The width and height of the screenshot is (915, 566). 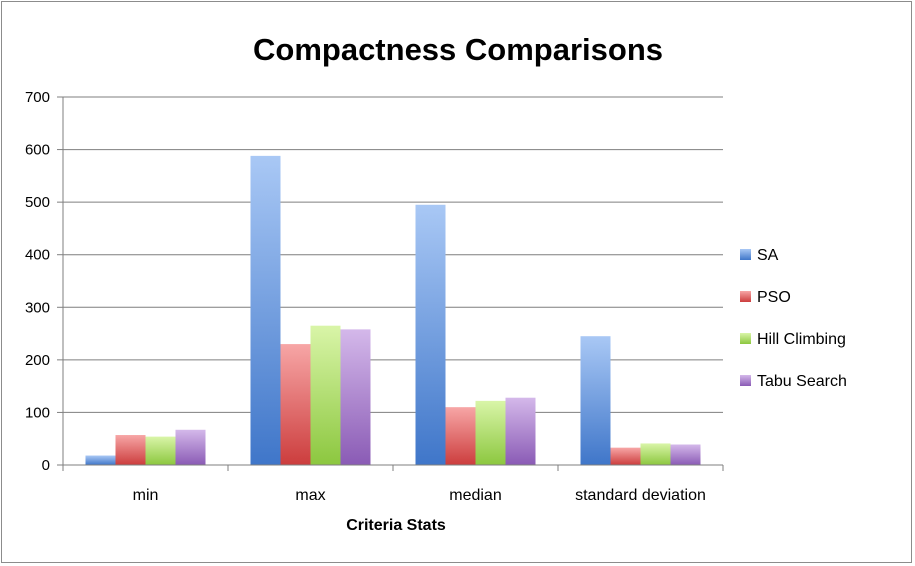 What do you see at coordinates (793, 318) in the screenshot?
I see `legend: SA PSO Hill Climbing Tabu Search` at bounding box center [793, 318].